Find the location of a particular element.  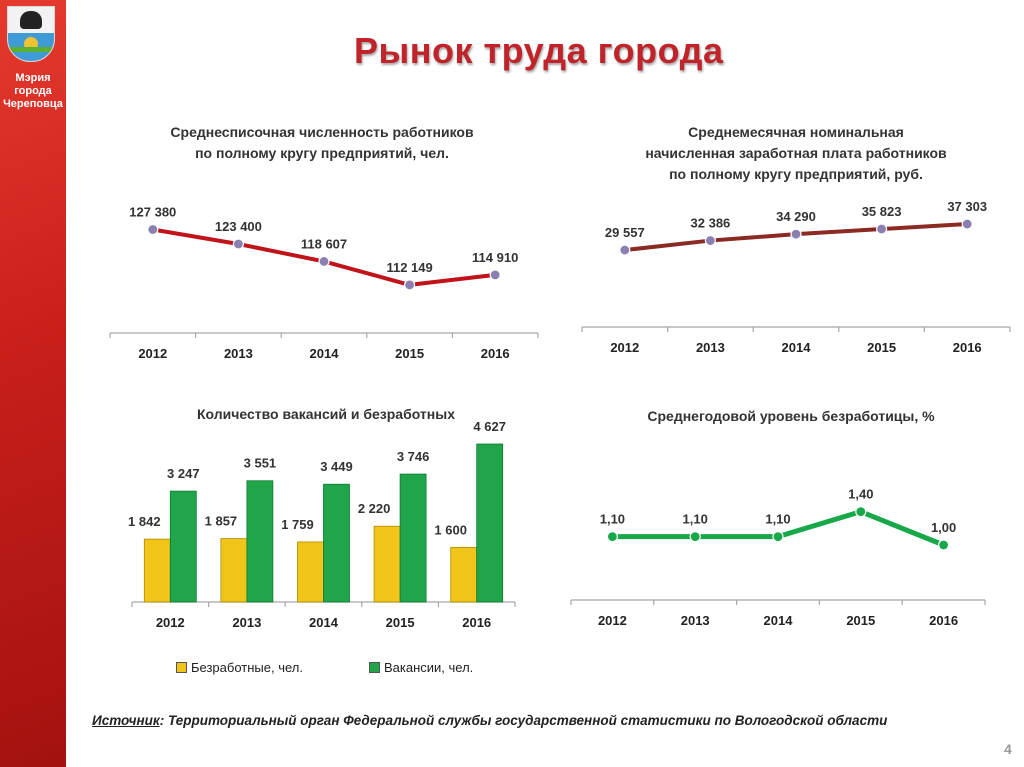

x-tick-label-vacancies: 2013 is located at coordinates (246, 622).